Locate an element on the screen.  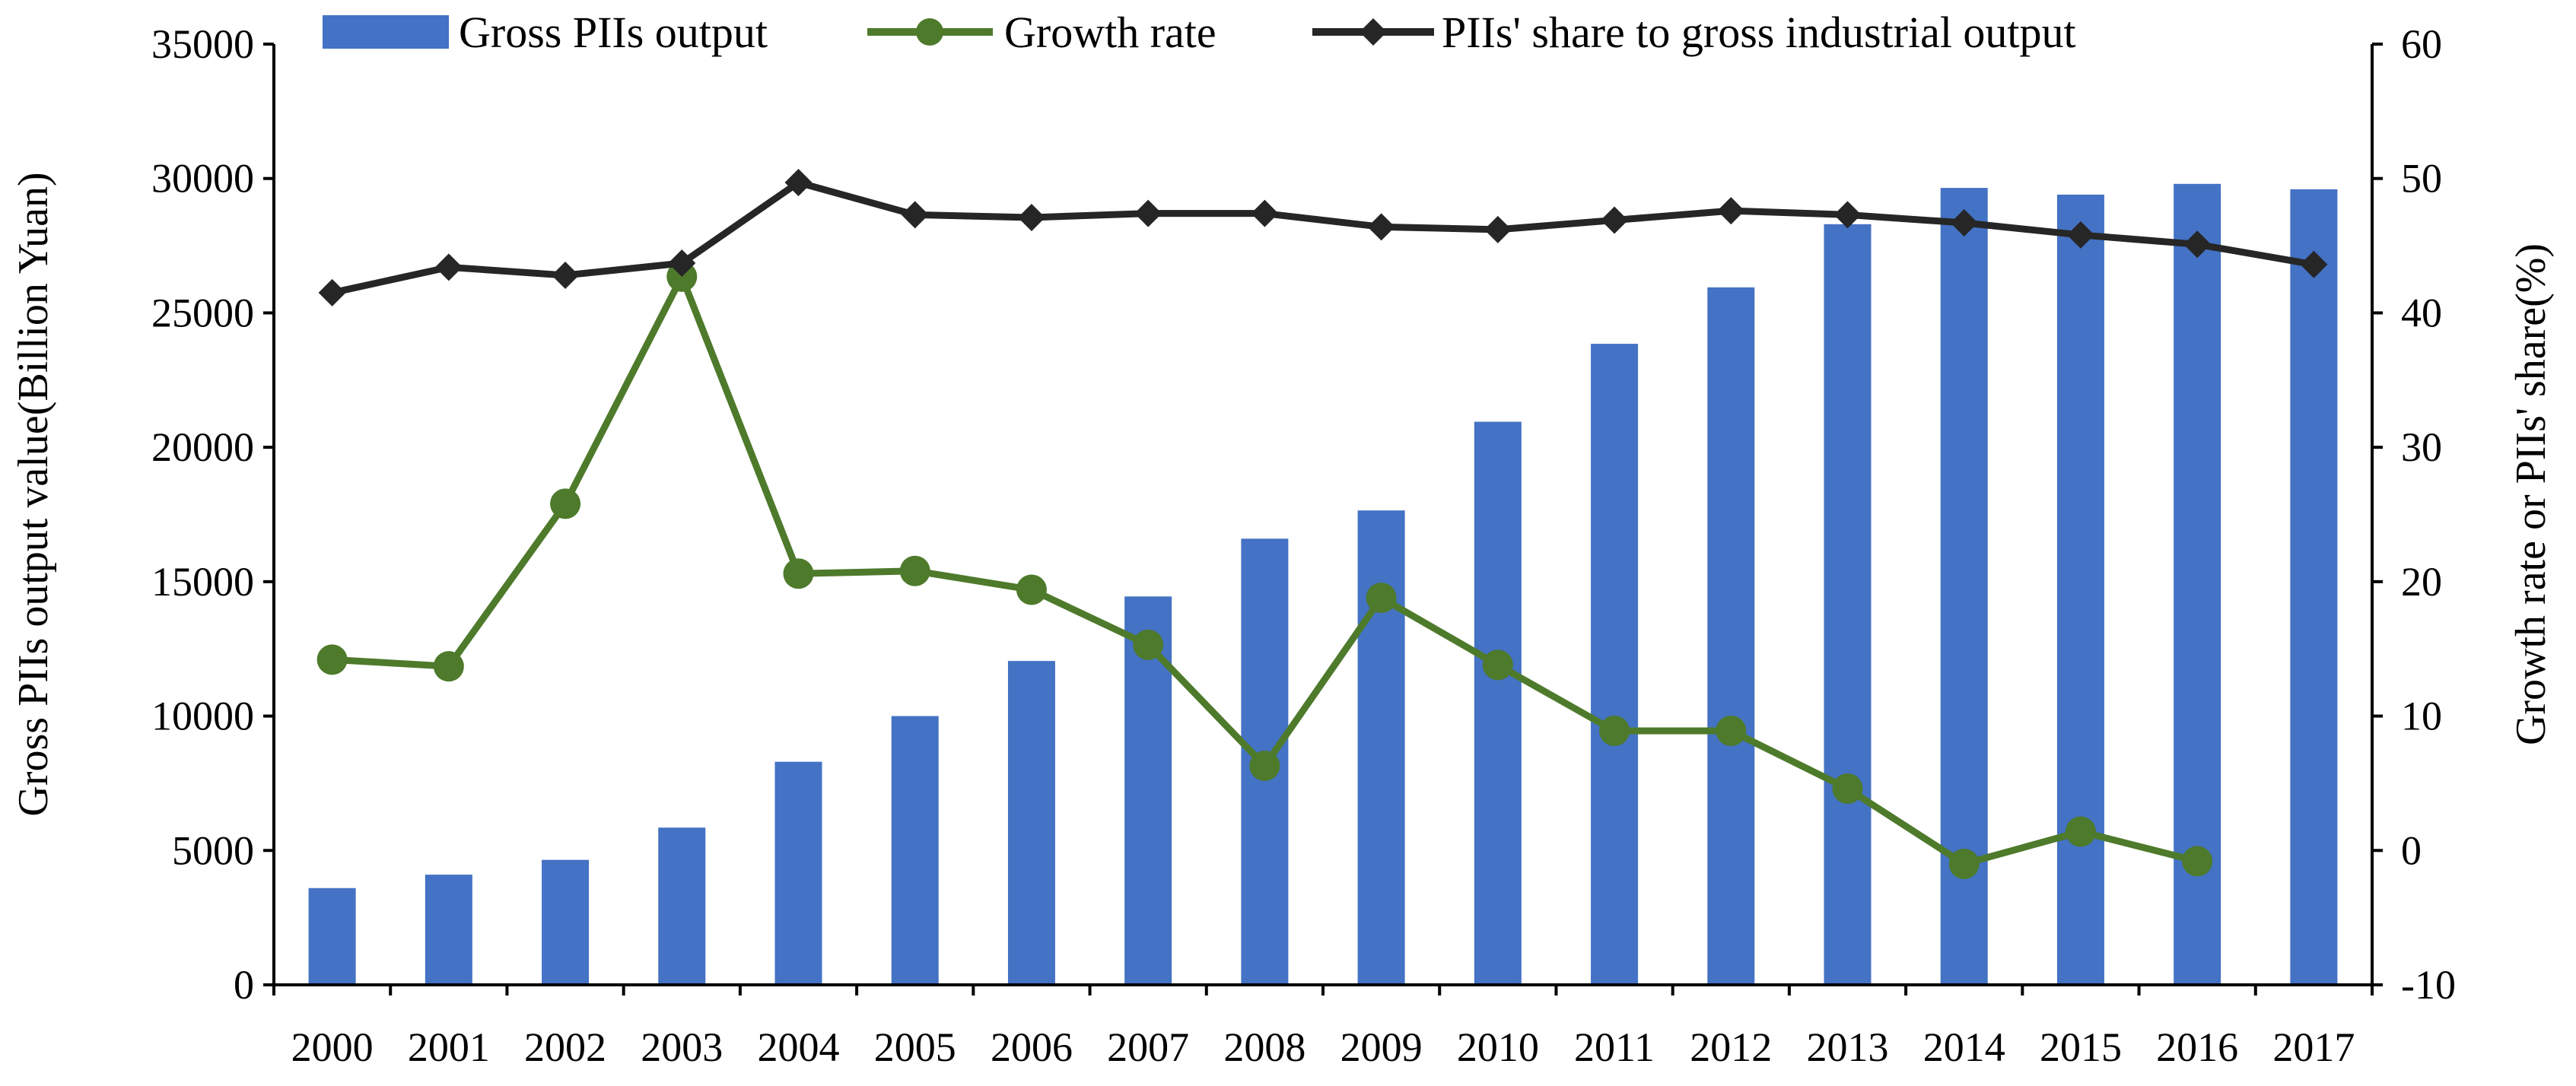
x-tick-label: 2001 is located at coordinates (449, 1047).